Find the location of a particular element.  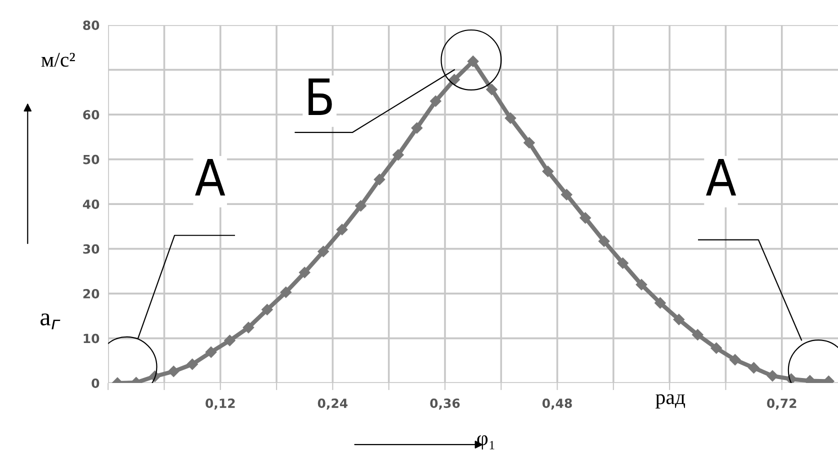

text: рад is located at coordinates (671, 401).